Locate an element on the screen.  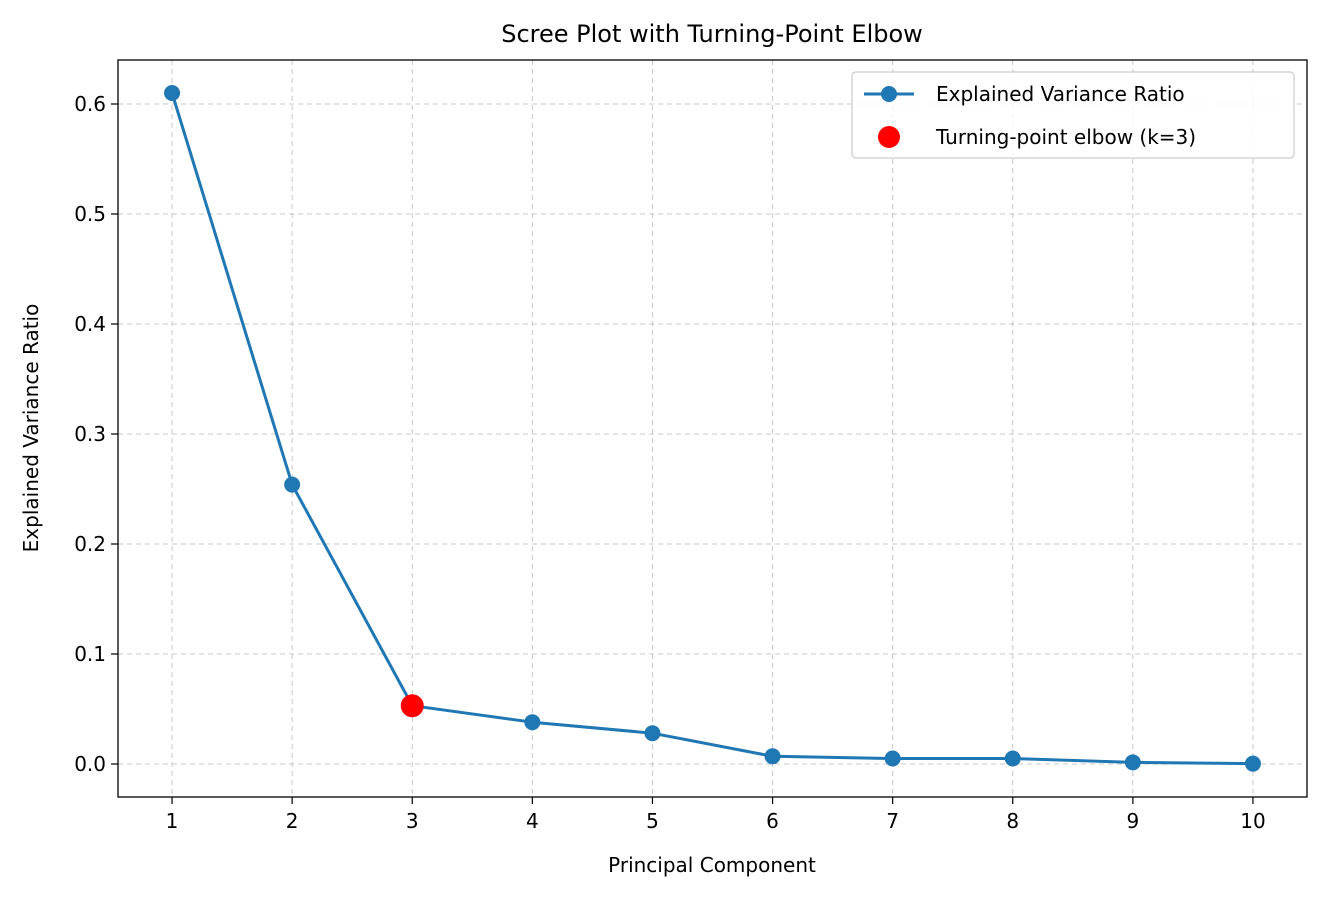
x-tick-label: 4 is located at coordinates (532, 821).